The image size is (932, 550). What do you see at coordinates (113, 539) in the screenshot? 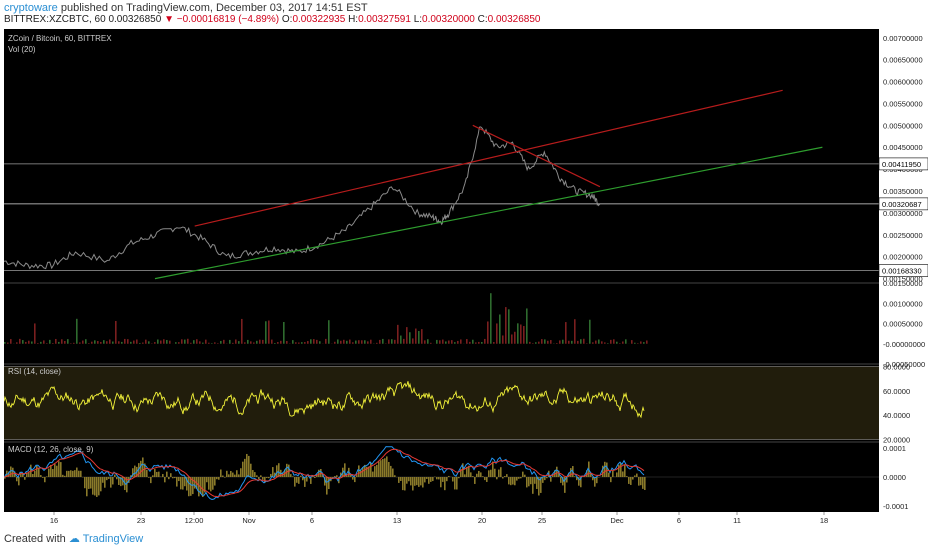
I see `tradingview-link: TradingView` at bounding box center [113, 539].